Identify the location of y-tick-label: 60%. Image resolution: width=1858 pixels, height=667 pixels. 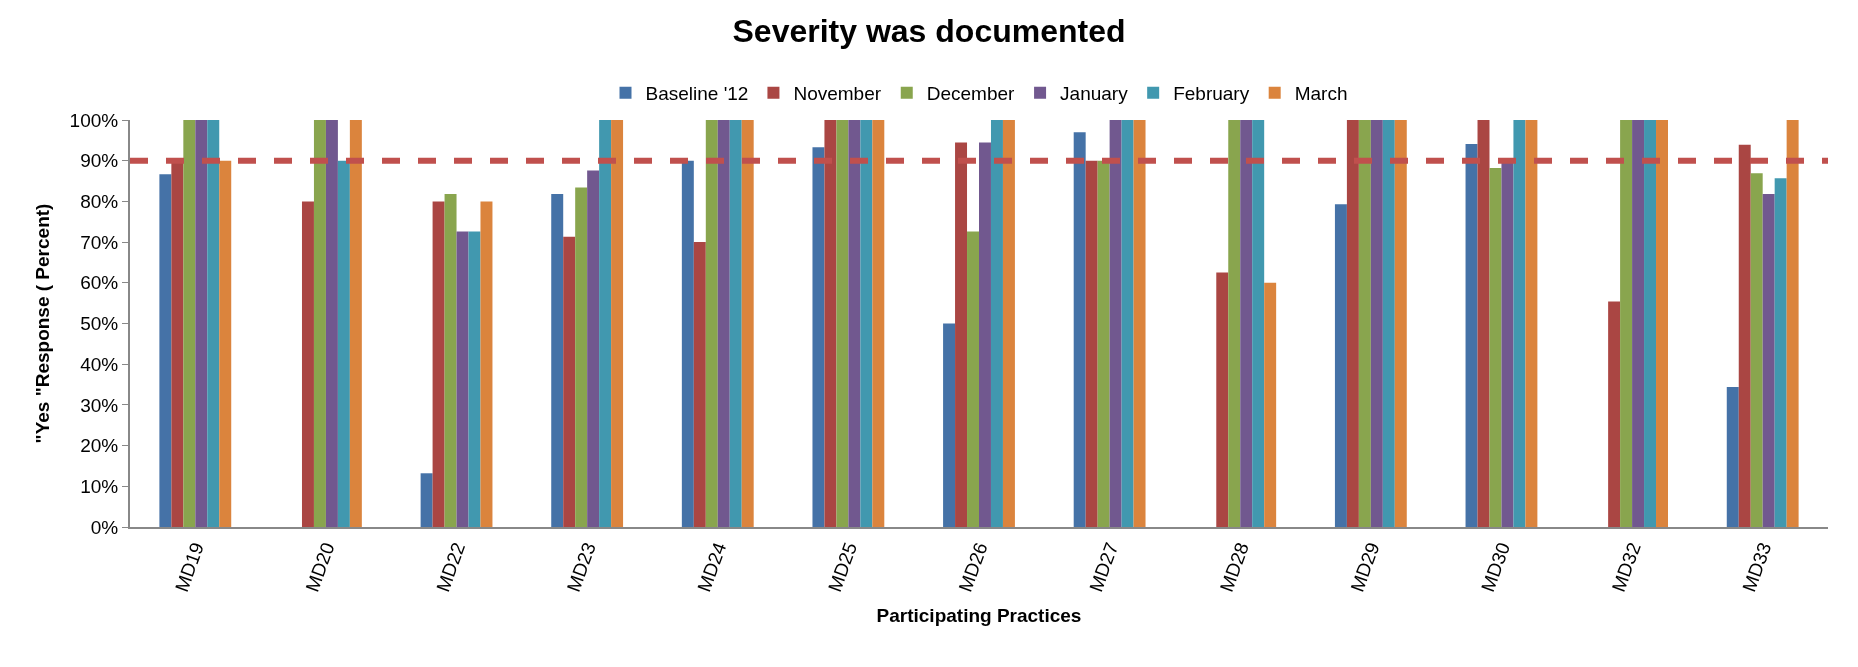
(99, 283).